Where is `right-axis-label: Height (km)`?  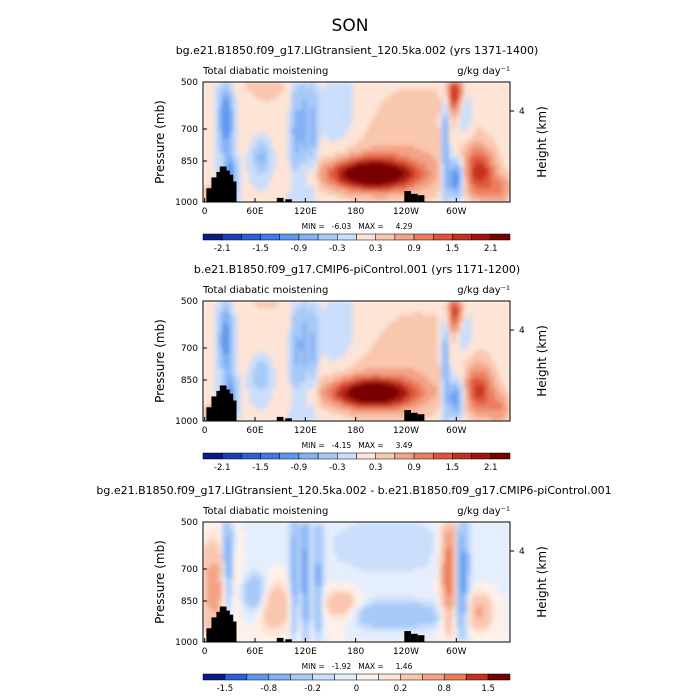 right-axis-label: Height (km) is located at coordinates (542, 581).